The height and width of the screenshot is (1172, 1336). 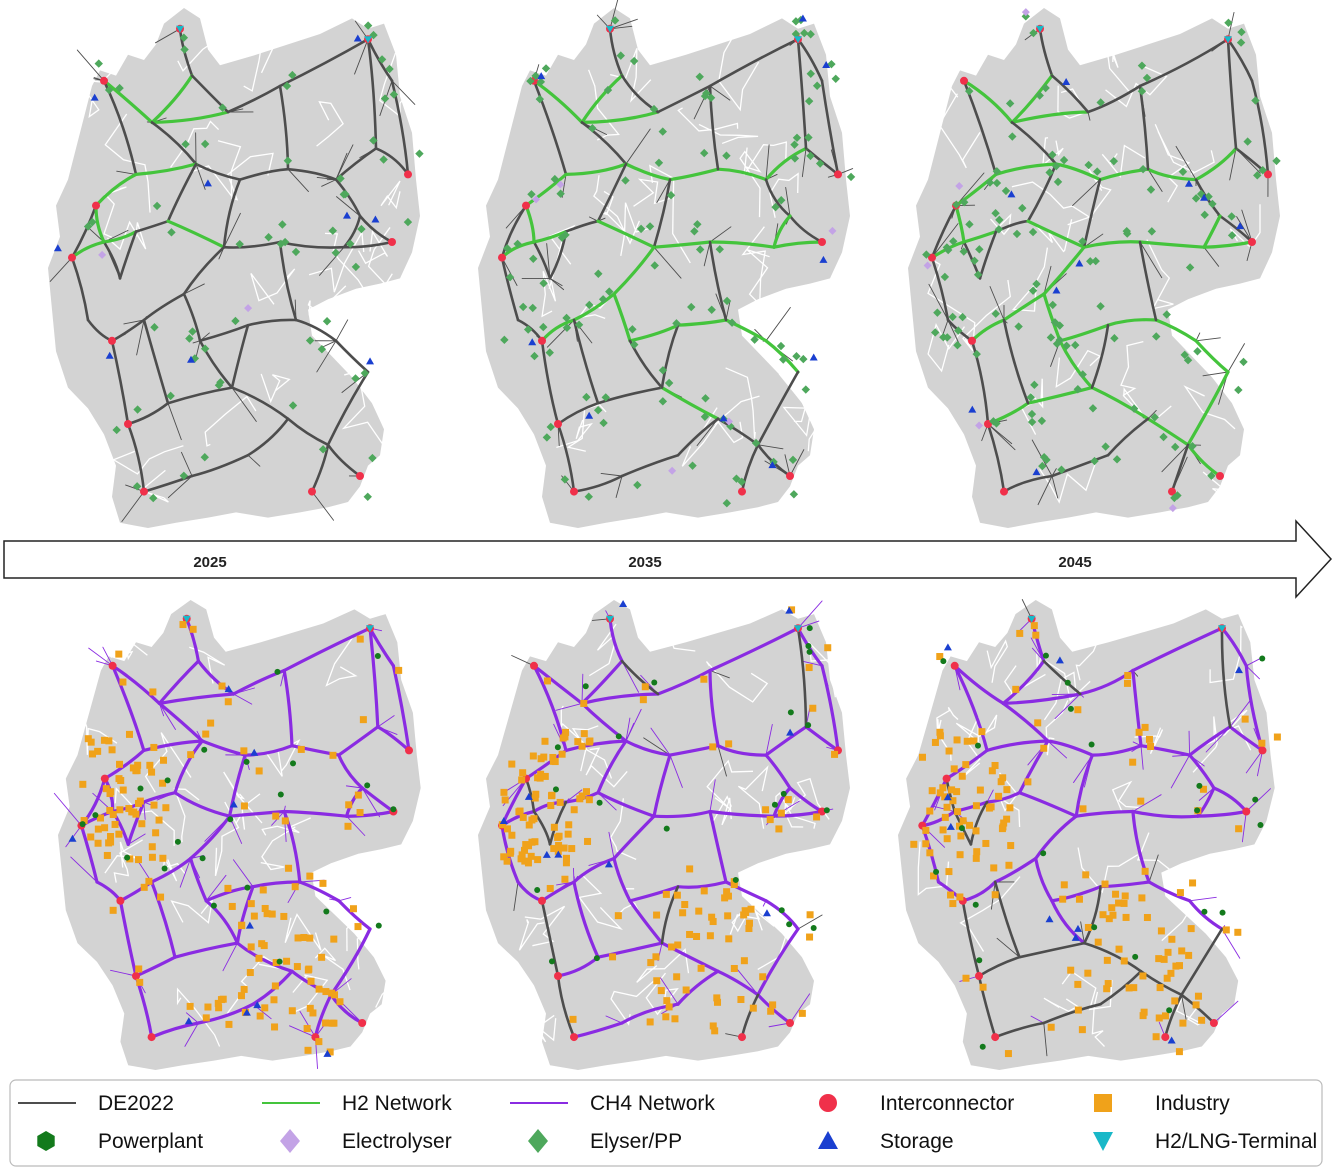 What do you see at coordinates (1172, 508) in the screenshot?
I see `electrolyser-marker` at bounding box center [1172, 508].